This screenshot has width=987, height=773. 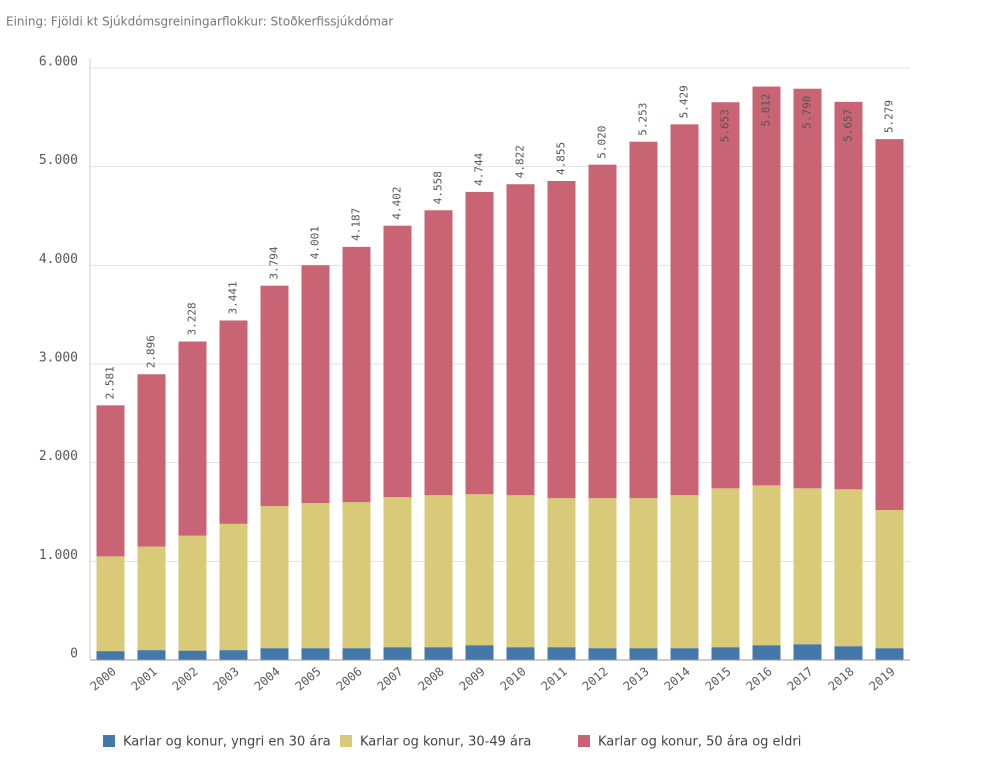 I want to click on total-label: 2.896, so click(x=151, y=351).